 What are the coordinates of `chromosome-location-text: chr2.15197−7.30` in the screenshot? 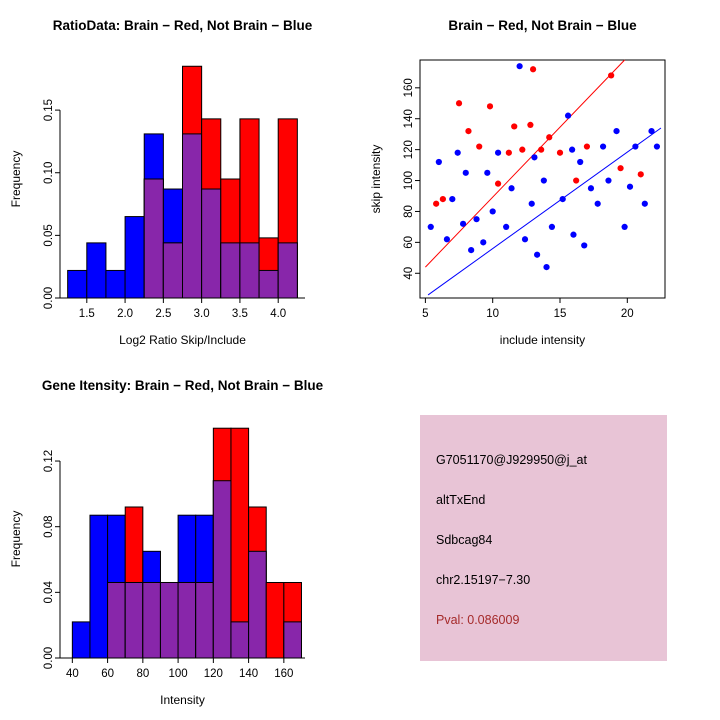 It's located at (483, 580).